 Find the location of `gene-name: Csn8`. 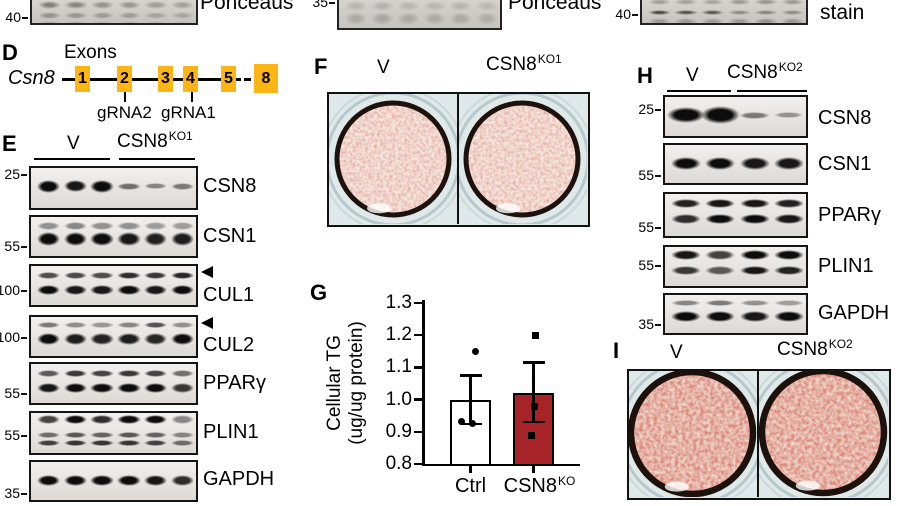

gene-name: Csn8 is located at coordinates (31, 78).